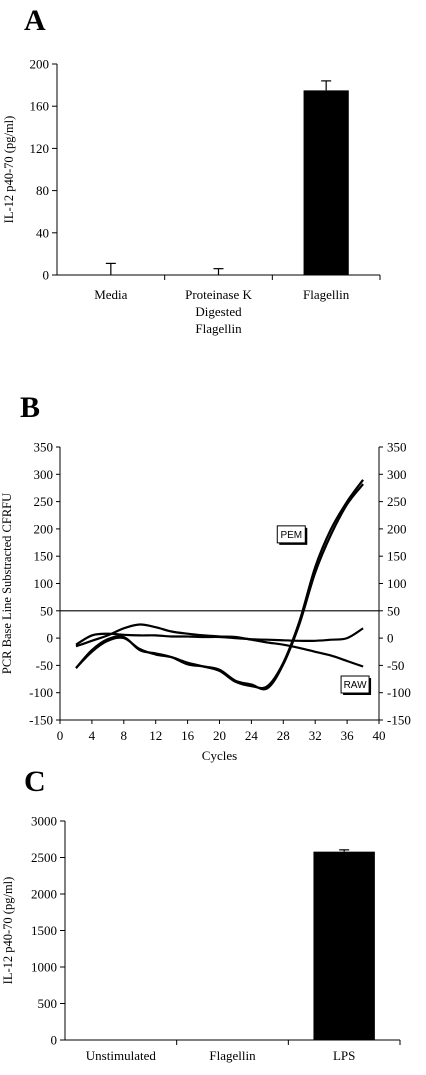  Describe the element at coordinates (397, 583) in the screenshot. I see `y-tick-label-right: 100` at that location.